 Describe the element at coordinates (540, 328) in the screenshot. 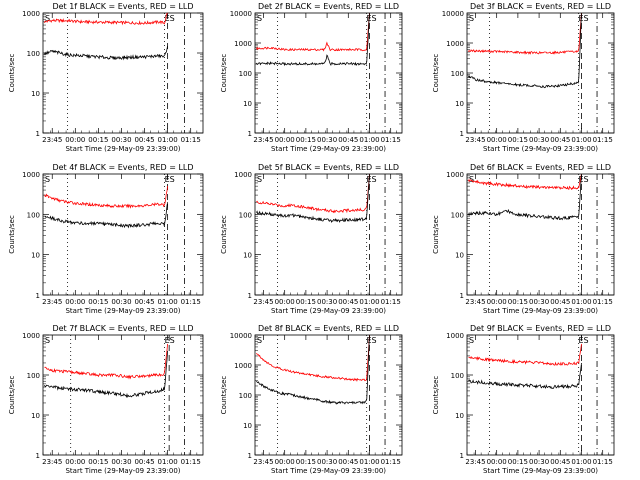

I see `panel-title: Det 9f BLACK = Events, RED = LLD` at that location.